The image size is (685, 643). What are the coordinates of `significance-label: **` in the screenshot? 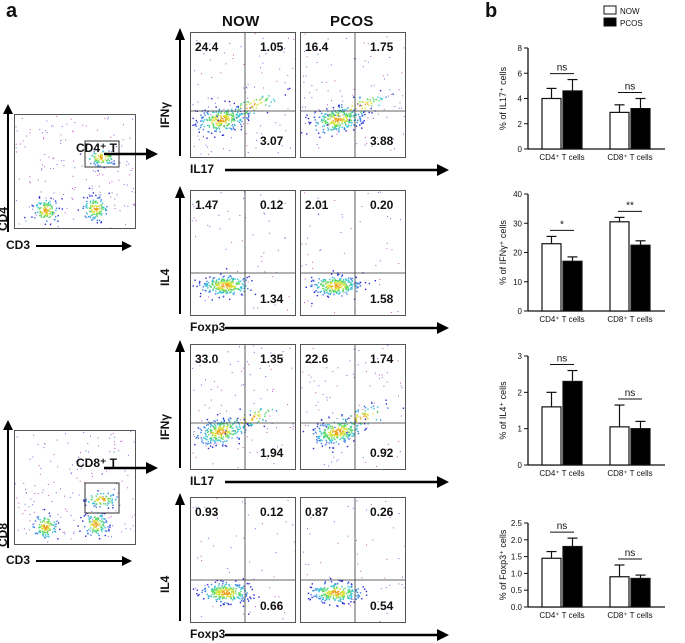 It's located at (630, 205).